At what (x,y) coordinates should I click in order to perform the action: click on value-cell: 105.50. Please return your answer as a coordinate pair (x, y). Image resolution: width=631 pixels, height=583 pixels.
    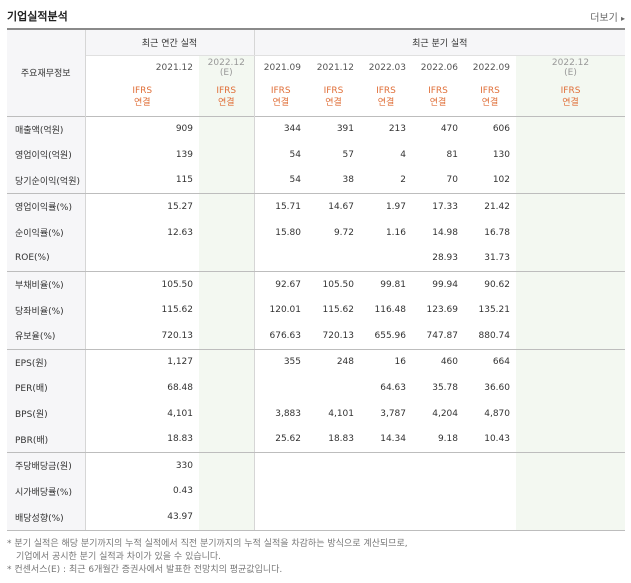
    Looking at the image, I should click on (177, 284).